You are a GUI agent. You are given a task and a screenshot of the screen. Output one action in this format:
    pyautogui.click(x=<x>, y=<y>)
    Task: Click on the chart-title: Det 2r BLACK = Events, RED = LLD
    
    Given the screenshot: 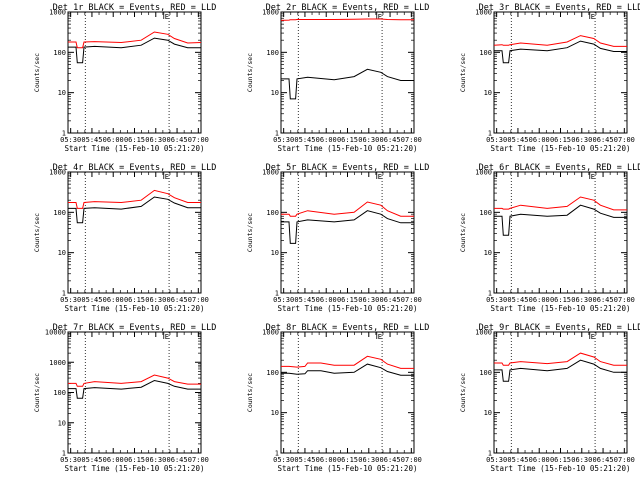 What is the action you would take?
    pyautogui.click(x=348, y=8)
    